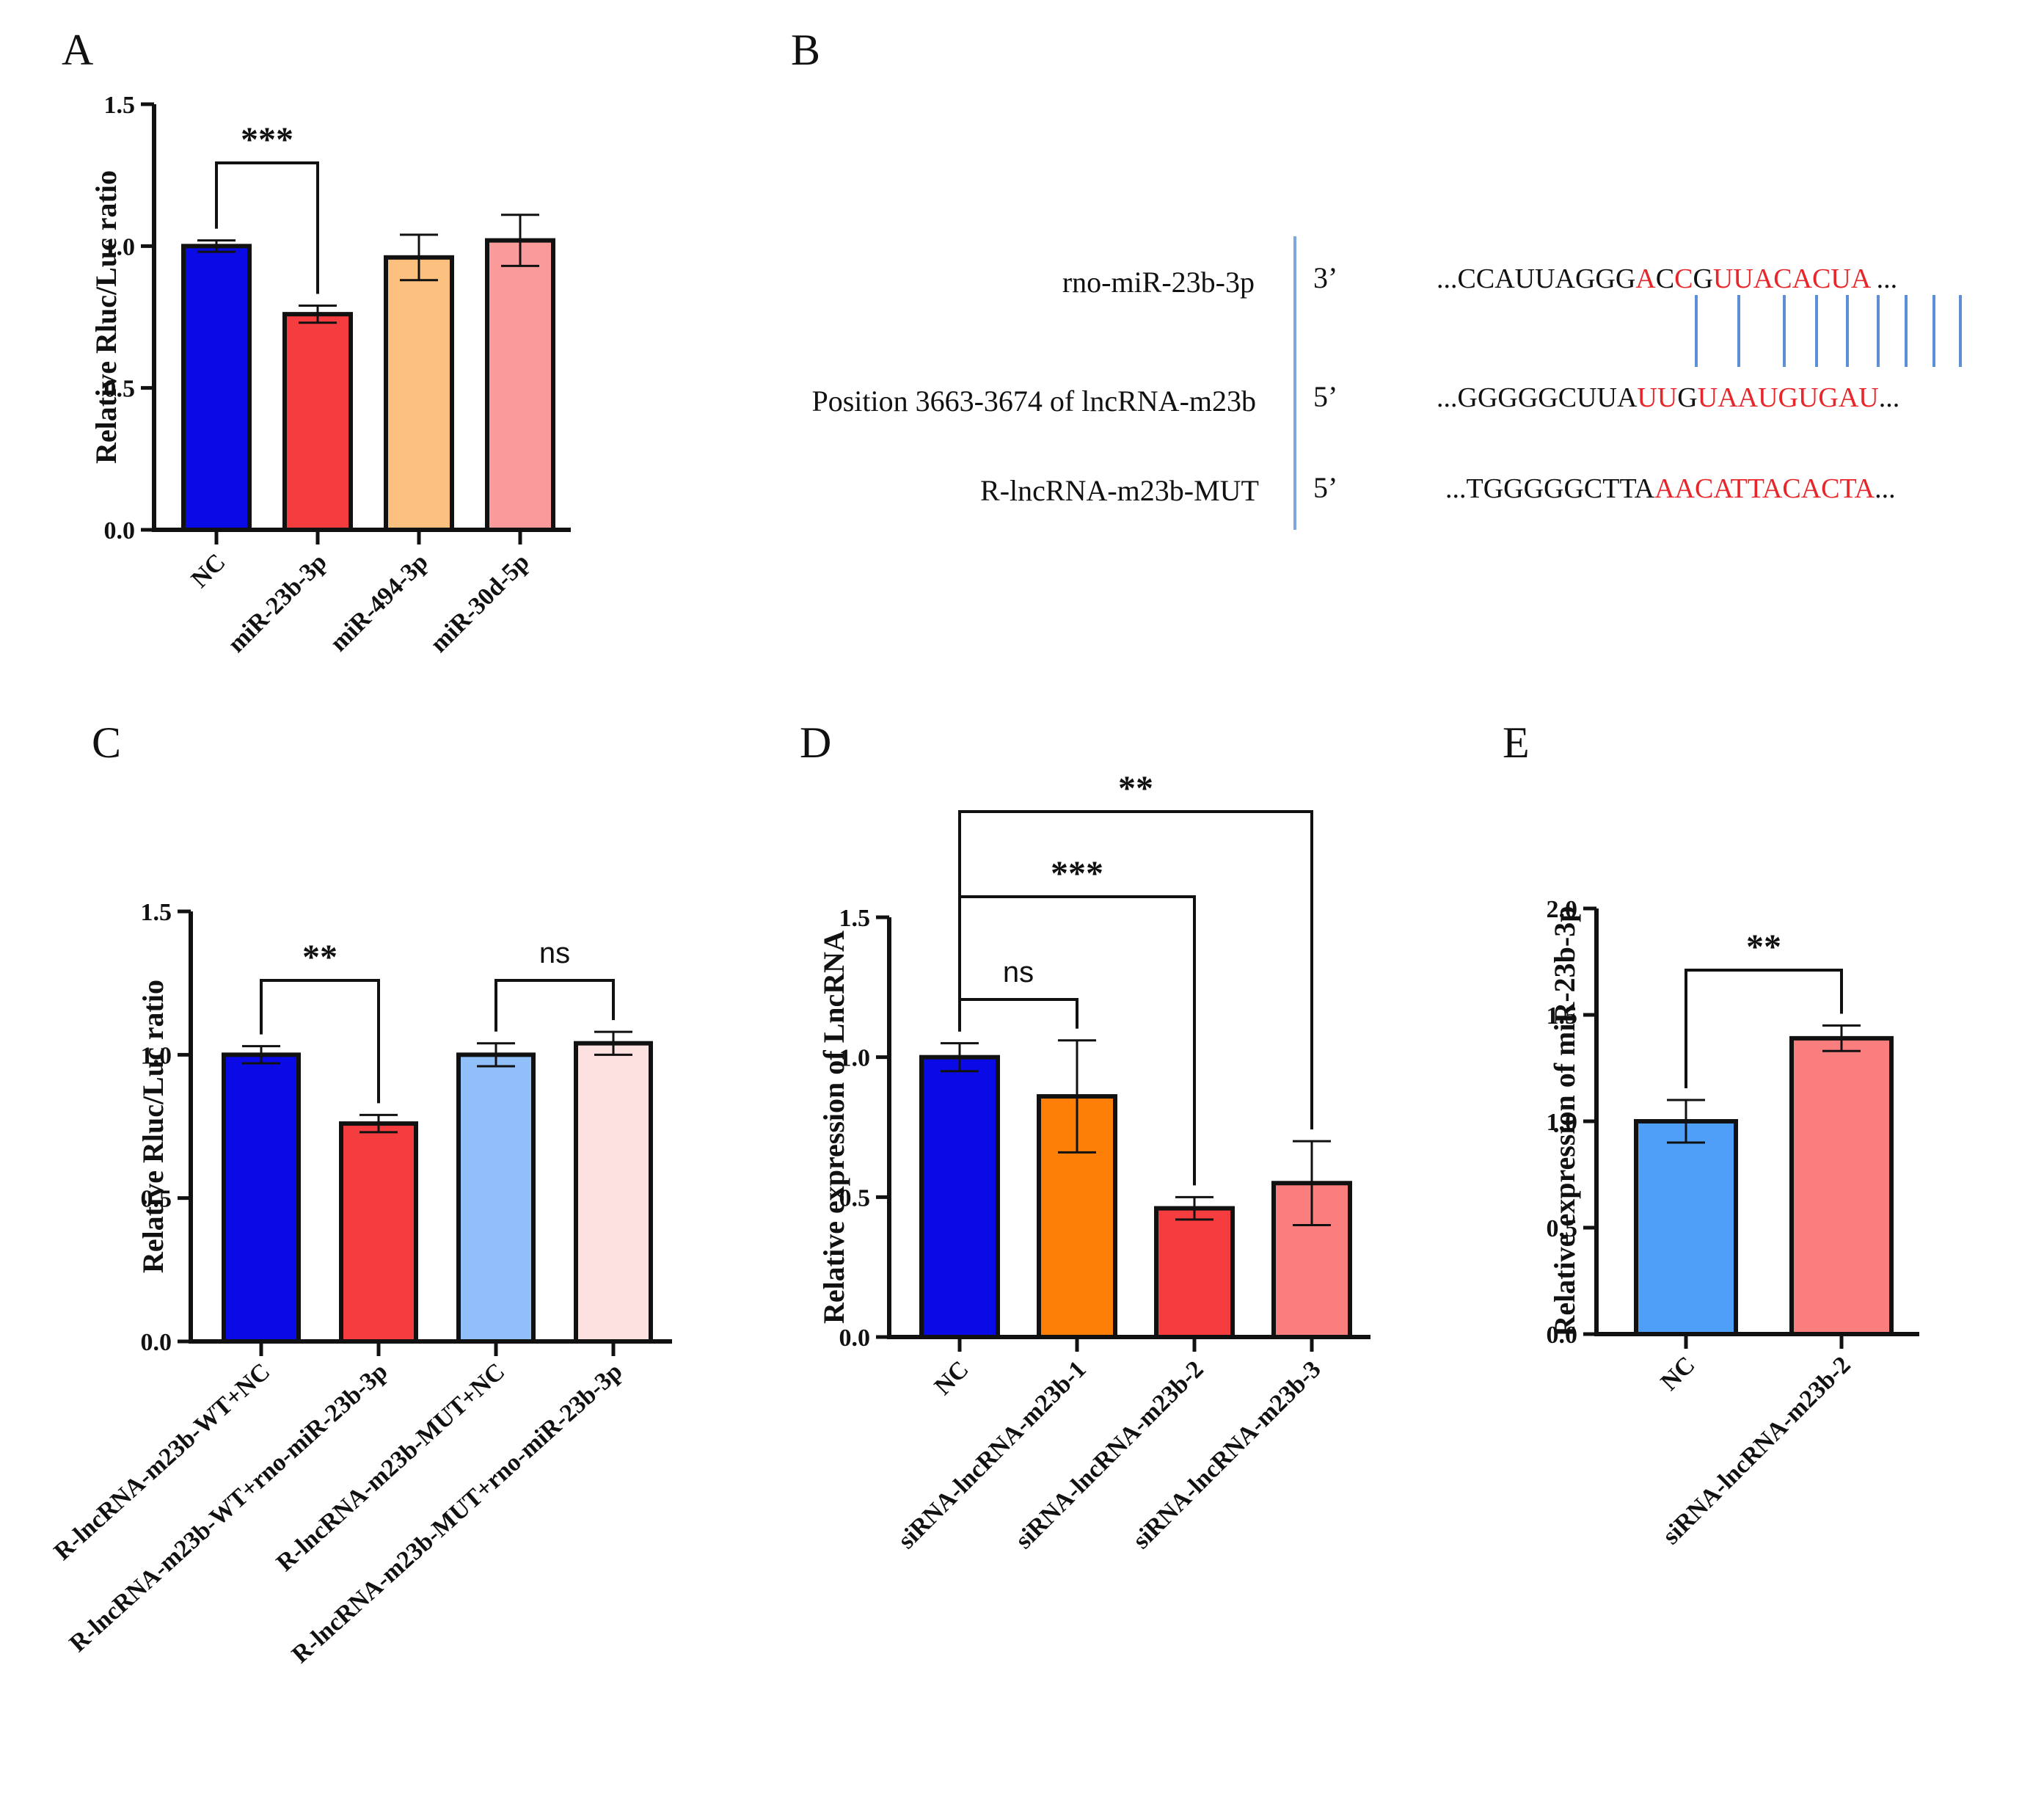 The image size is (2044, 1803). I want to click on panel-letter-e: E, so click(1516, 742).